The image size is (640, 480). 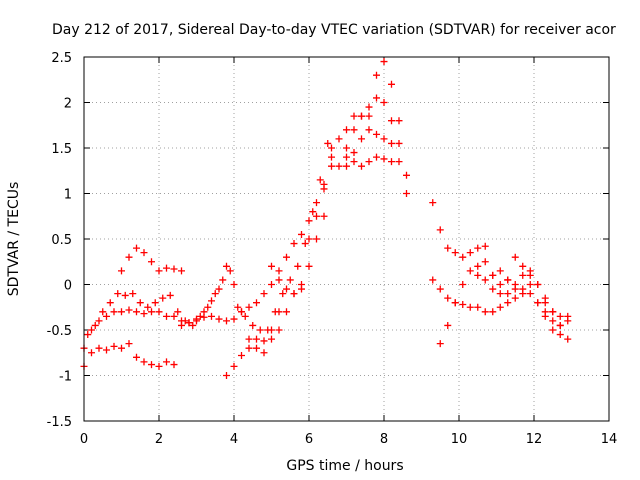 What do you see at coordinates (68, 195) in the screenshot?
I see `y-tick-label: 1` at bounding box center [68, 195].